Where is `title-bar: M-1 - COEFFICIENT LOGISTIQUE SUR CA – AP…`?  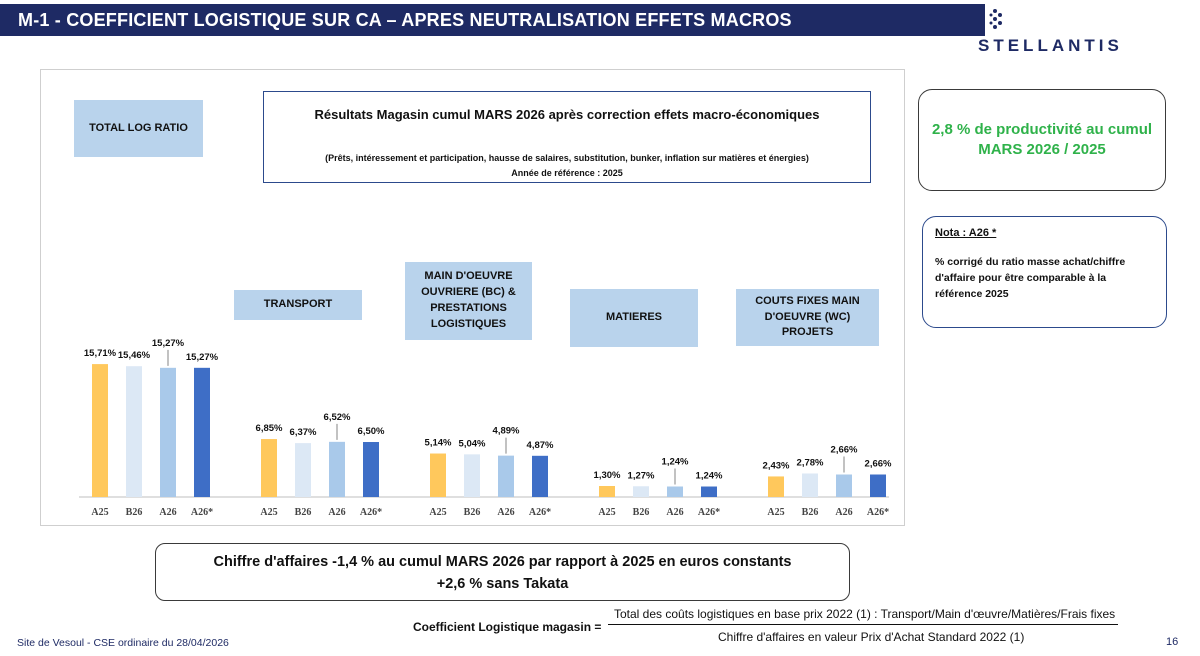
title-bar: M-1 - COEFFICIENT LOGISTIQUE SUR CA – AP… is located at coordinates (492, 20).